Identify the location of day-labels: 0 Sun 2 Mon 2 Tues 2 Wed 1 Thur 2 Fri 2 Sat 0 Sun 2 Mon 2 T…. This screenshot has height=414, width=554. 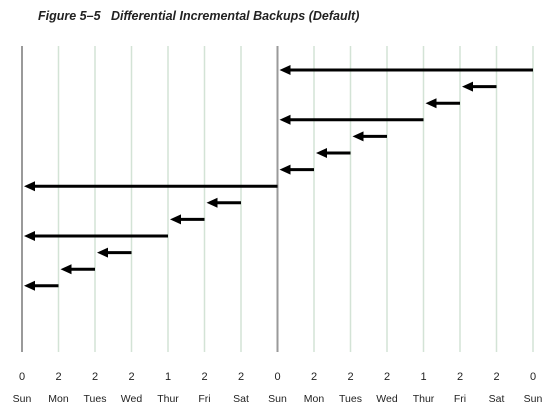
(278, 388).